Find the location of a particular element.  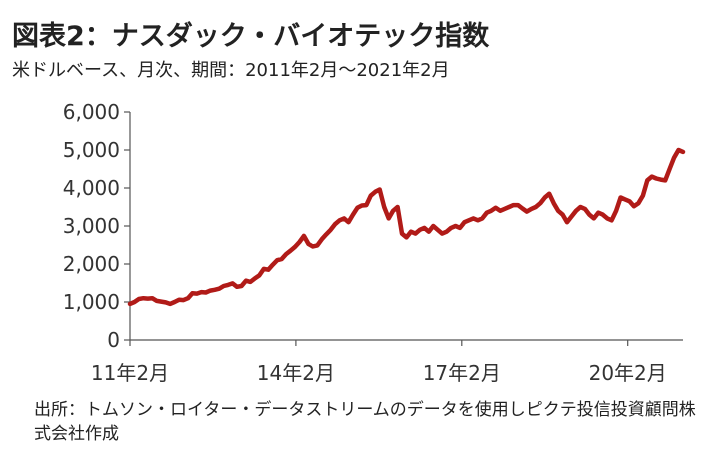

y-tick-label: 3,000 is located at coordinates (91, 226).